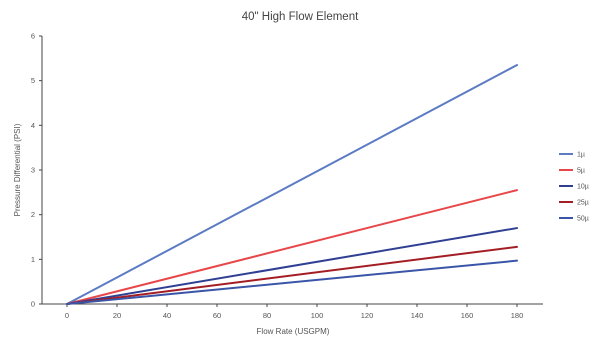 This screenshot has height=337, width=603. Describe the element at coordinates (33, 125) in the screenshot. I see `y-tick-label: 4` at that location.